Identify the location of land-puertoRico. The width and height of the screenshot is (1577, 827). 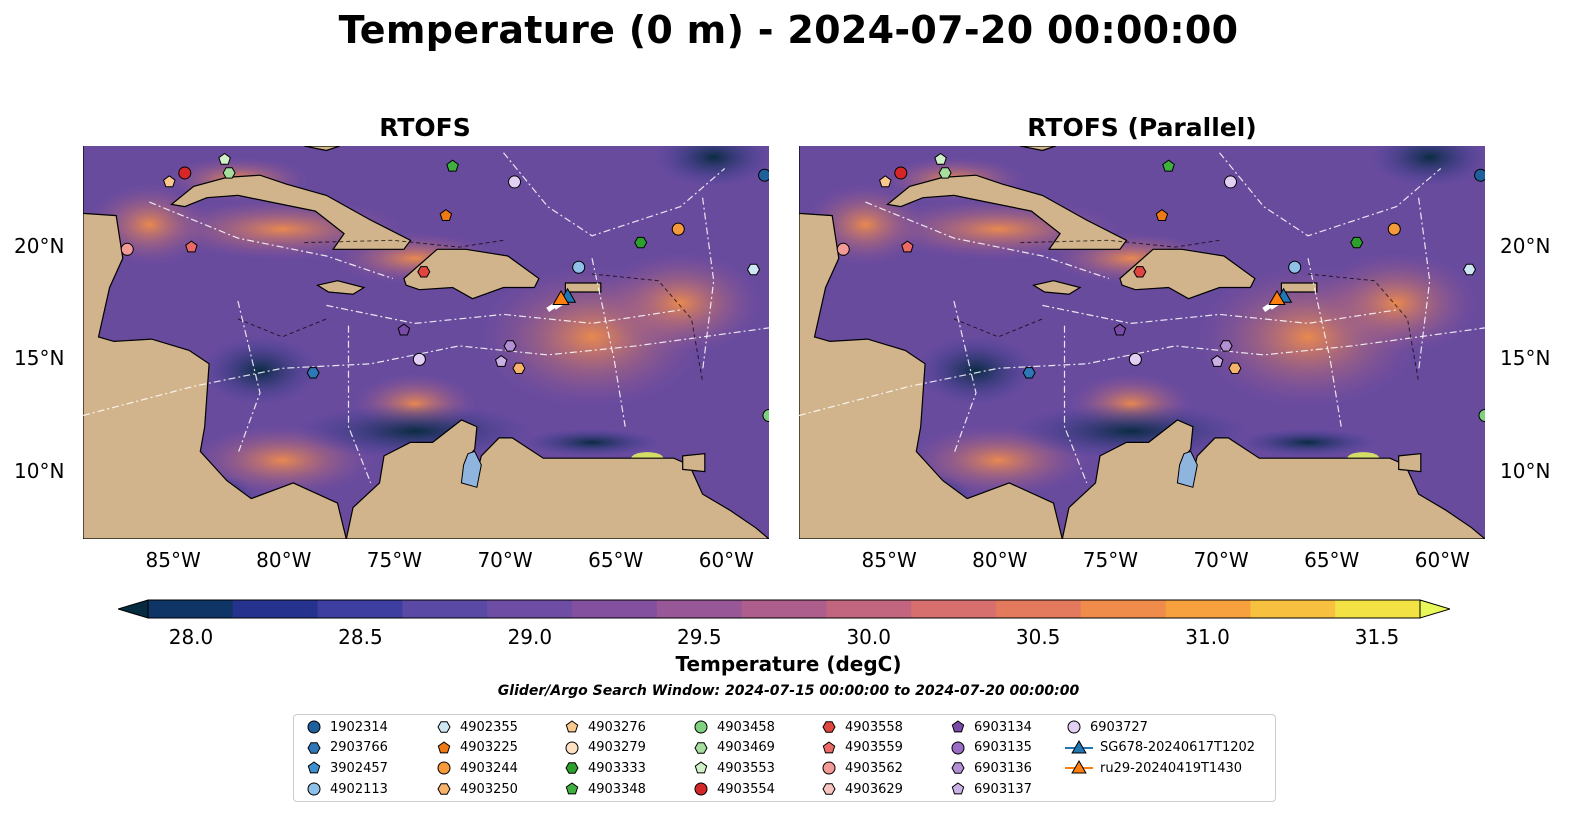
(583, 287).